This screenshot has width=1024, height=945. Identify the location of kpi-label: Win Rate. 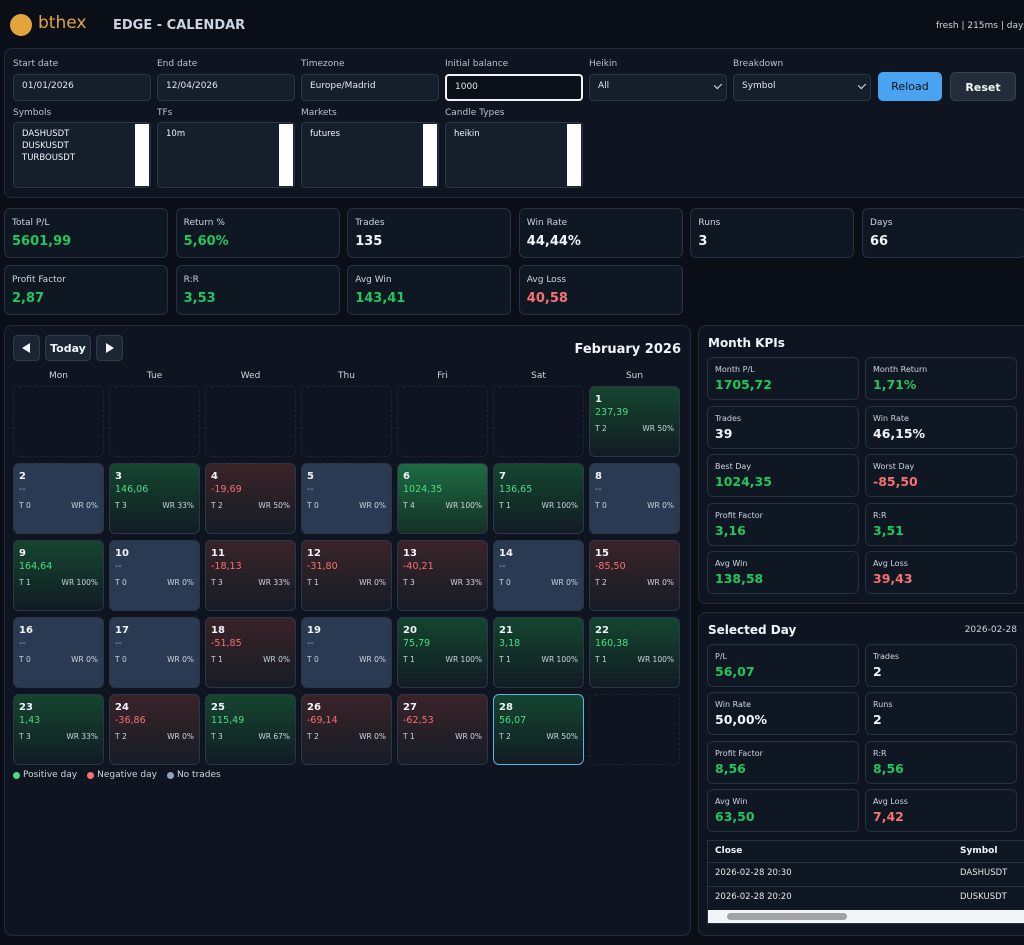
(891, 418).